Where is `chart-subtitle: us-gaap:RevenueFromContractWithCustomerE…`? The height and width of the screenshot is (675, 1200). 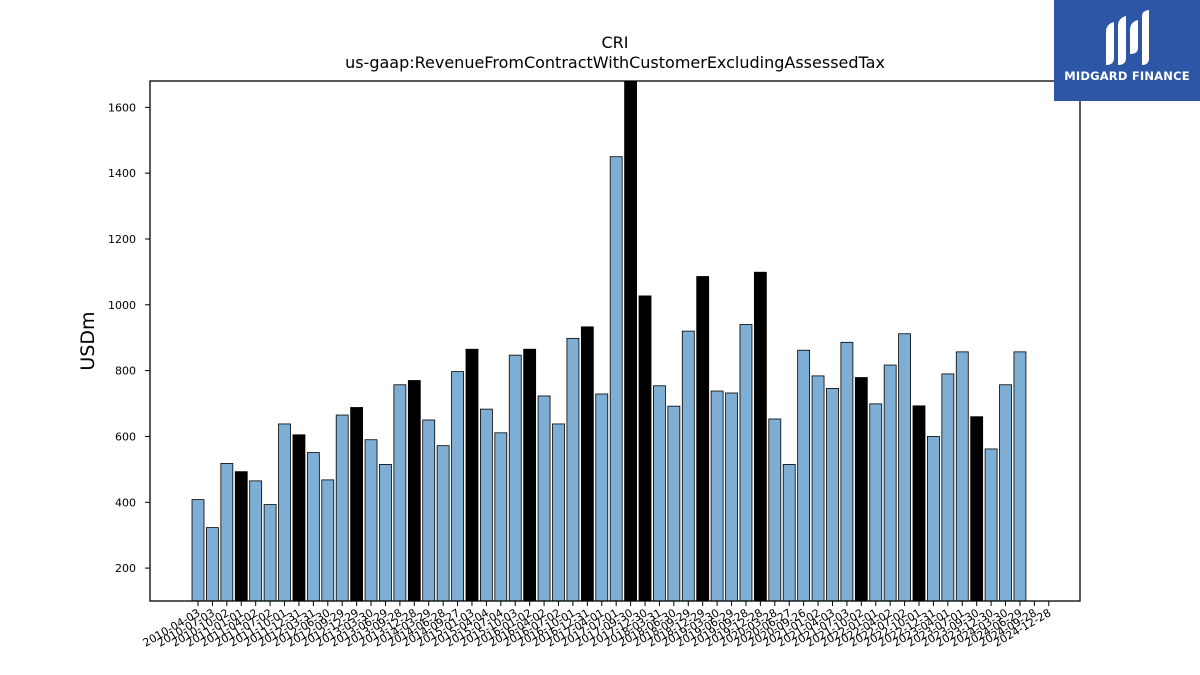
chart-subtitle: us-gaap:RevenueFromContractWithCustomerE… is located at coordinates (615, 62).